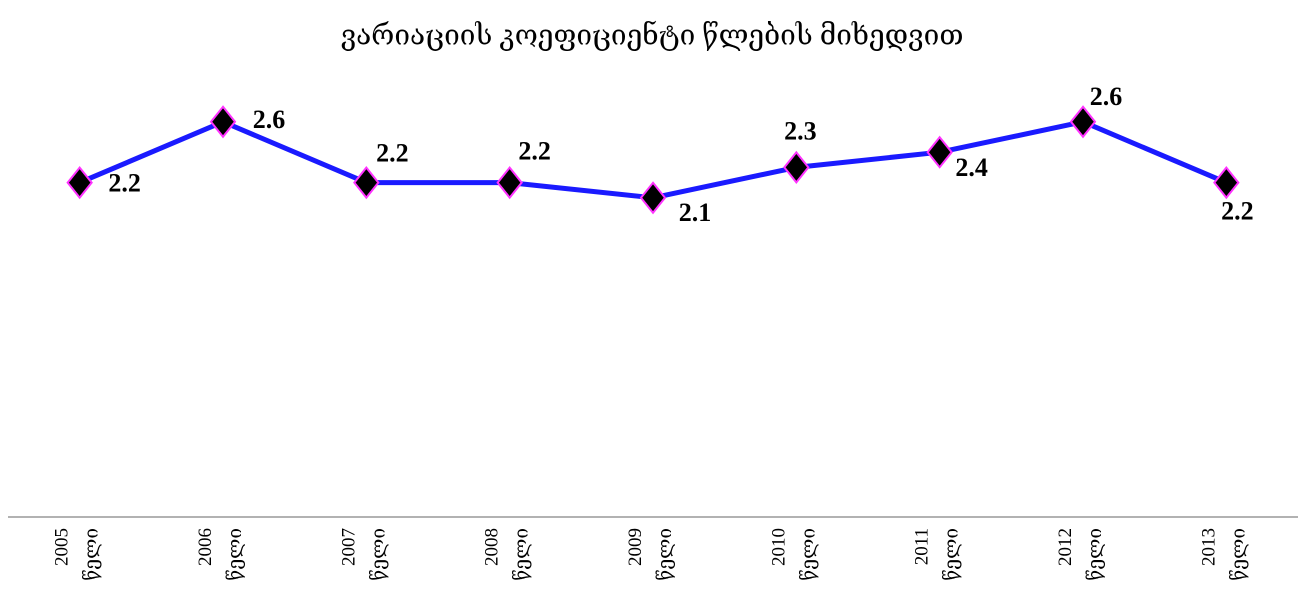 This screenshot has width=1305, height=601. Describe the element at coordinates (1080, 556) in the screenshot. I see `x-tick-label: 2012 წელი` at that location.